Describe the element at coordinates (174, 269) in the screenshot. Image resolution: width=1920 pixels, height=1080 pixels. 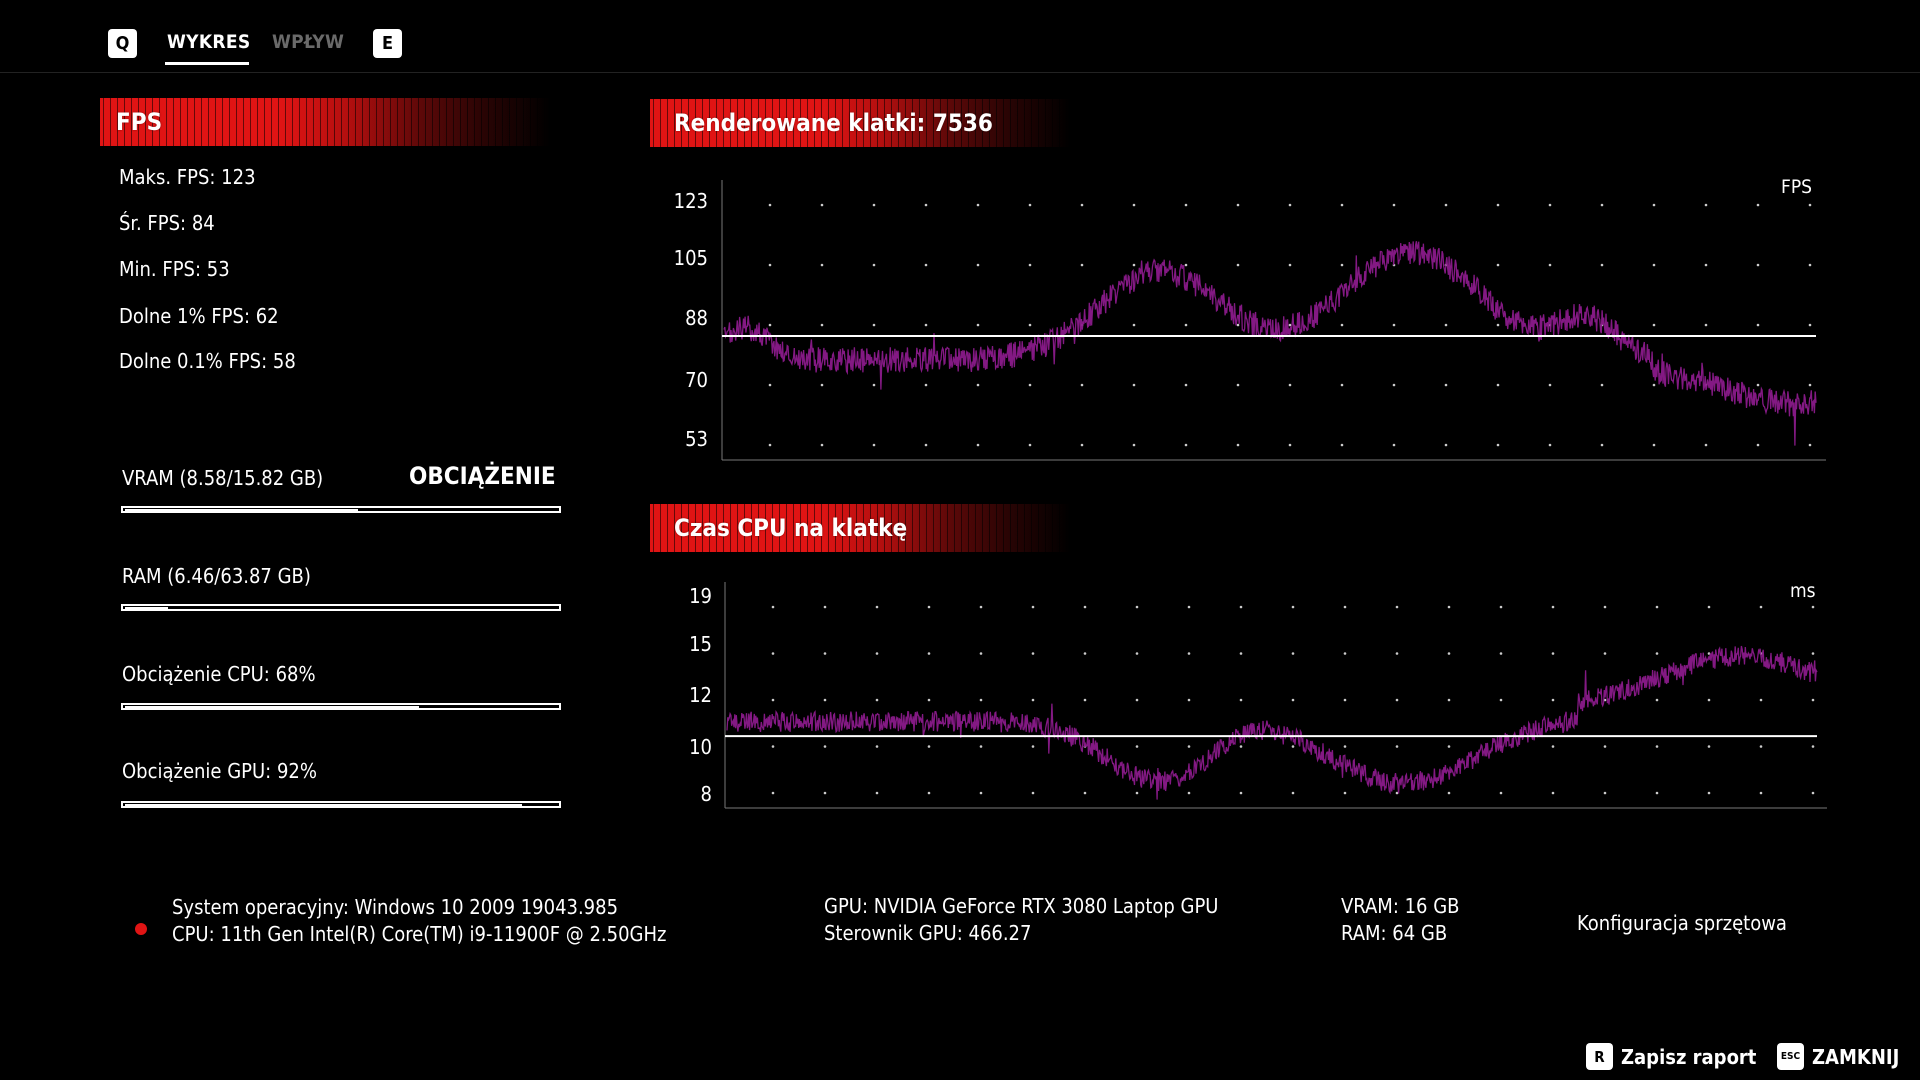
I see `stat-min-fps: Min. FPS: 53` at that location.